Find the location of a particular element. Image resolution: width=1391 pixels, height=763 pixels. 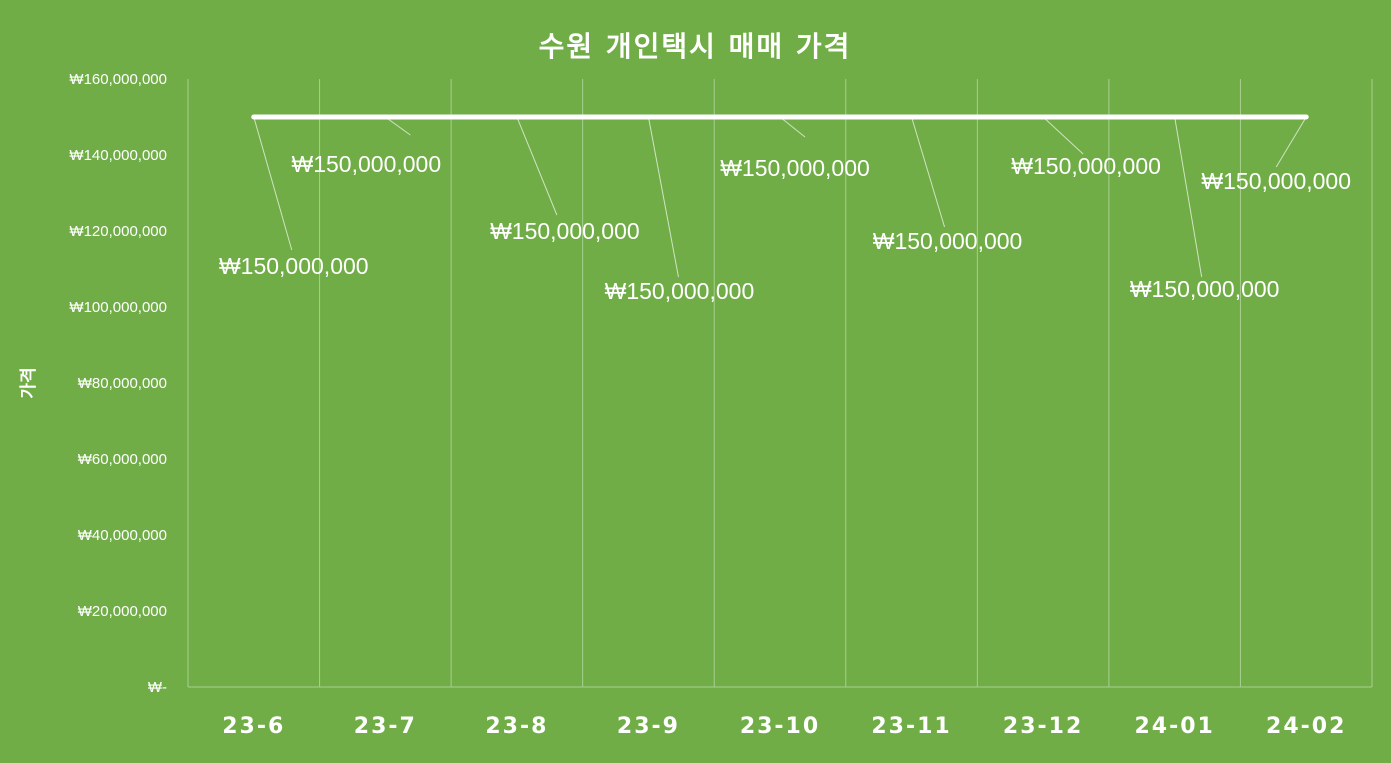

chart-title: 수원 개인택시 매매 가격 is located at coordinates (695, 46).